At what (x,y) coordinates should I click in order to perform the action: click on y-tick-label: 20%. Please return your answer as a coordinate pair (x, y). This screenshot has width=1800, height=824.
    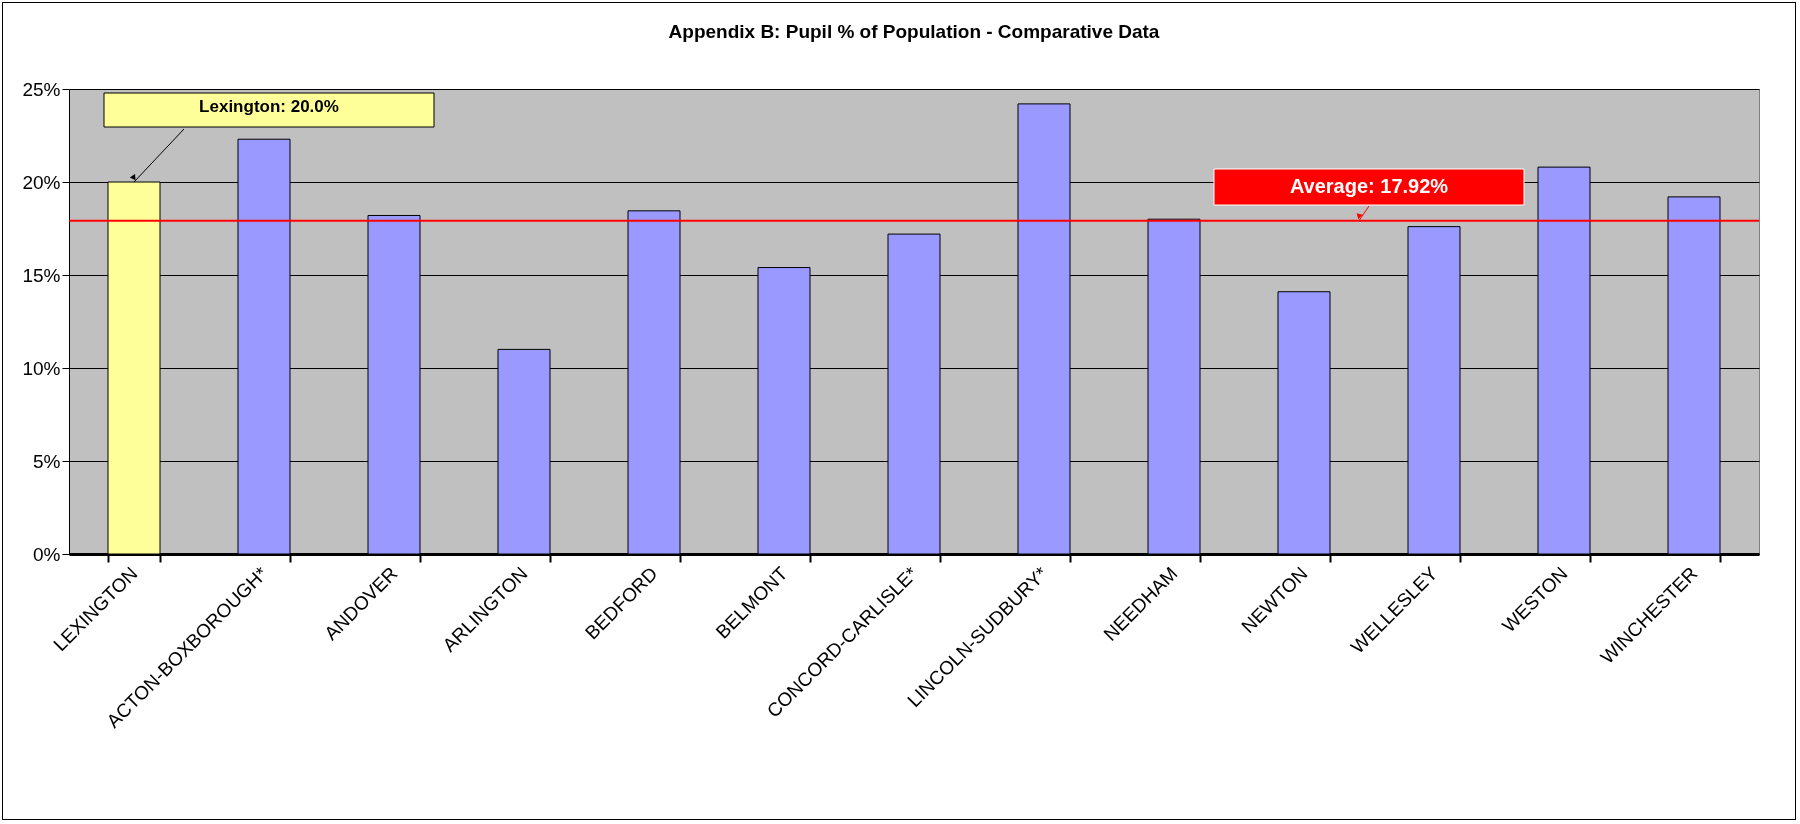
    Looking at the image, I should click on (41, 182).